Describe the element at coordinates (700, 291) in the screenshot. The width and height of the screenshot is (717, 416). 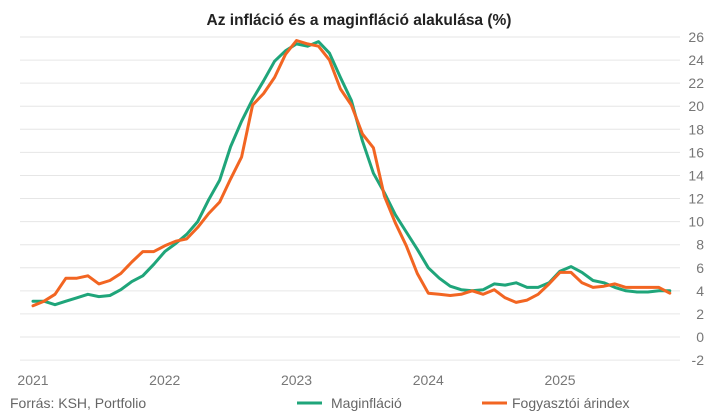
I see `y-tick-label: 4` at that location.